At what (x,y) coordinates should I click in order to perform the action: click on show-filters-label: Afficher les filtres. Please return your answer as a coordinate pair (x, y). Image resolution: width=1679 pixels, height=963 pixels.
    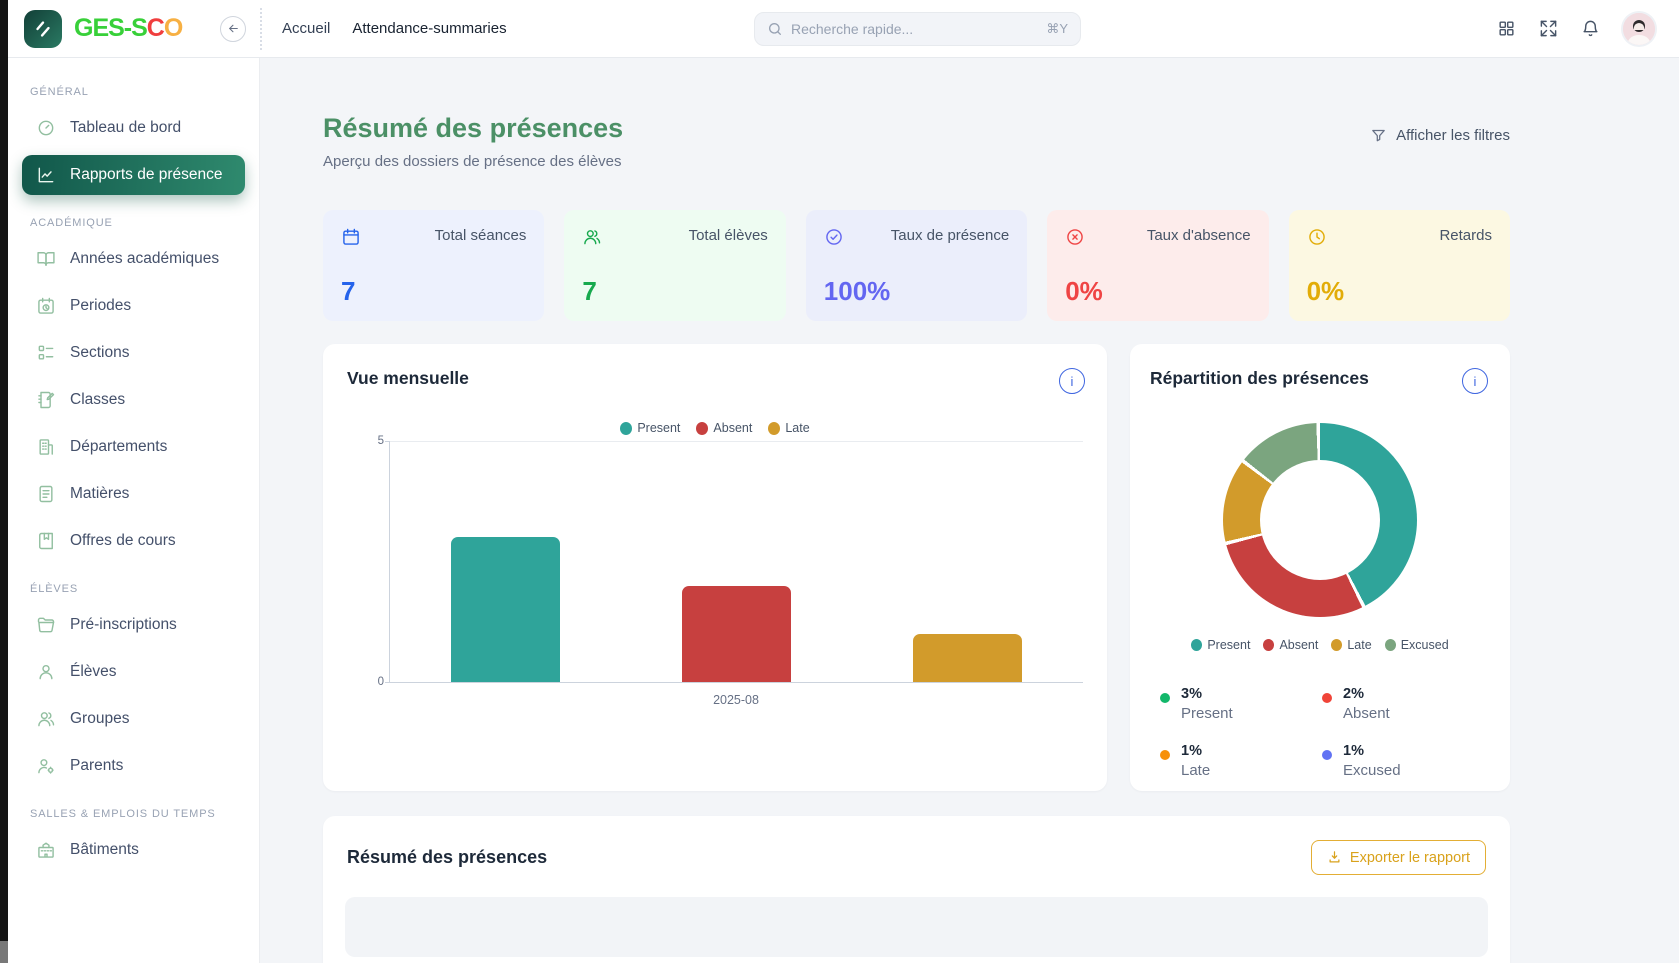
    Looking at the image, I should click on (1453, 135).